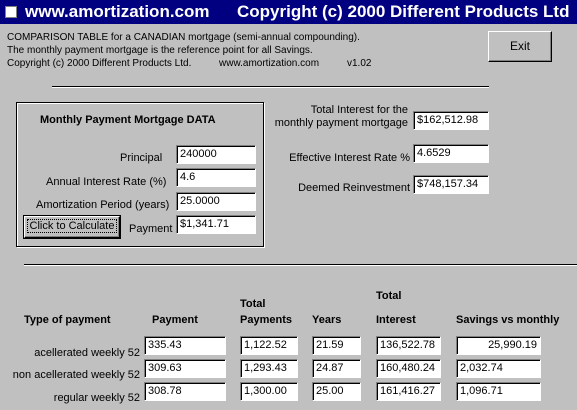 This screenshot has width=577, height=410. Describe the element at coordinates (359, 110) in the screenshot. I see `total-interest-label-1: Total Interest for the` at that location.